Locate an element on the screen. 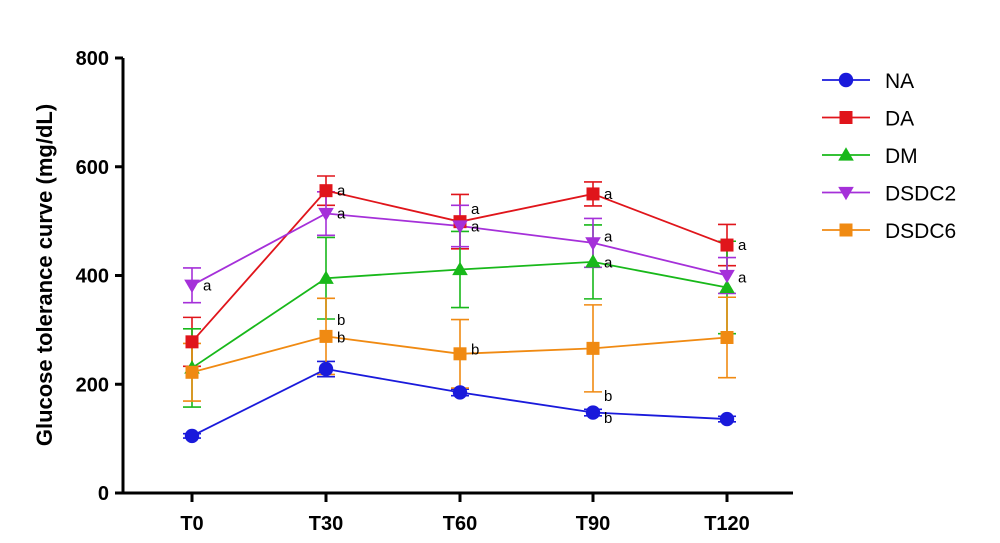 Image resolution: width=1000 pixels, height=543 pixels. legend-label-dsdc2: DSDC2 is located at coordinates (920, 194).